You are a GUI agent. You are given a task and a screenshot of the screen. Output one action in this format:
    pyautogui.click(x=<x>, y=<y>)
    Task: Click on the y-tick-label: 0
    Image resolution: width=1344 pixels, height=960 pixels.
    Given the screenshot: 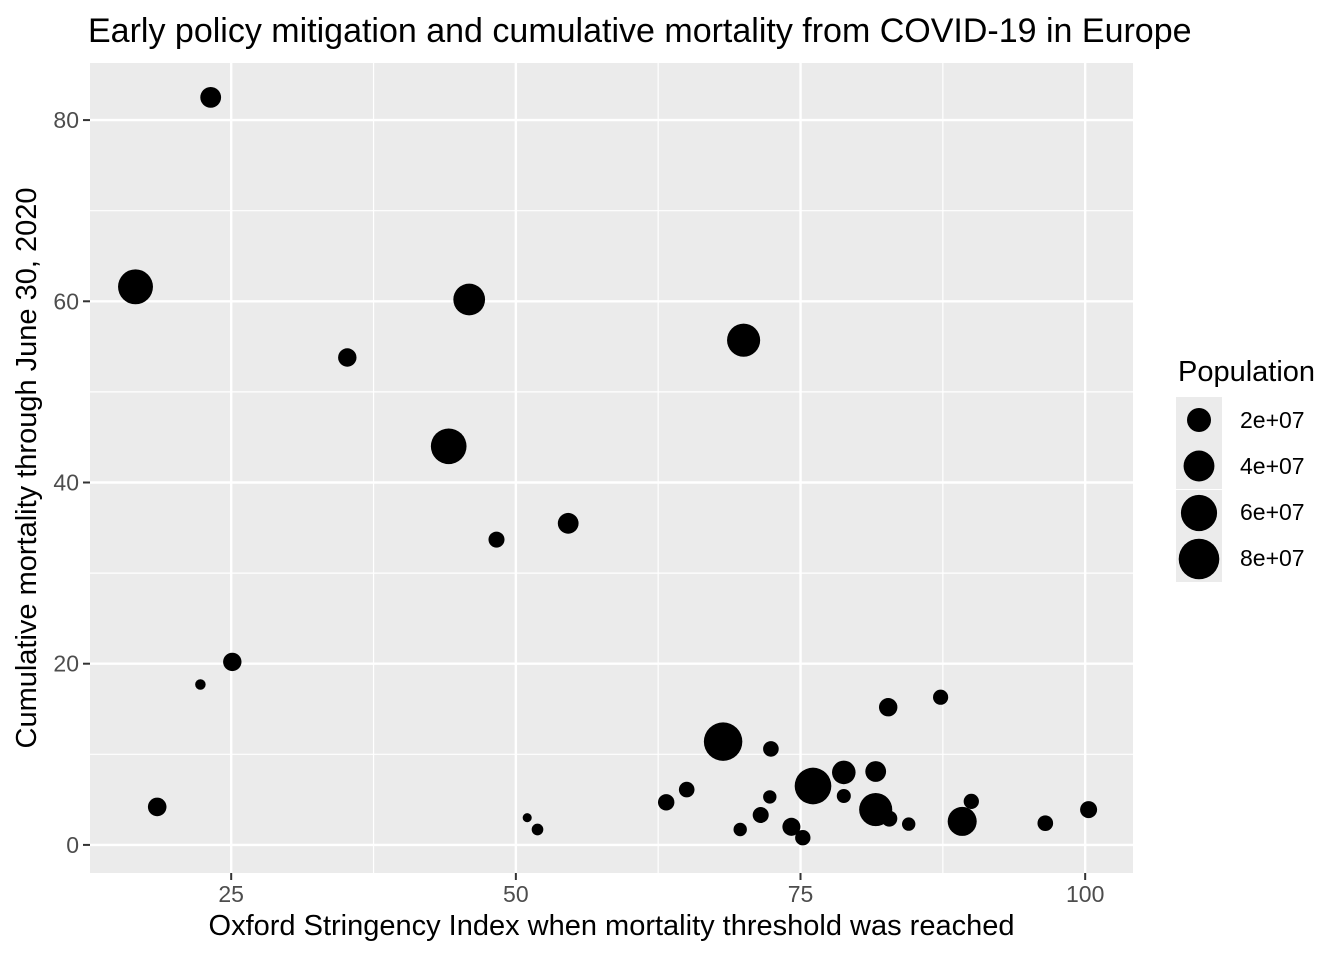 What is the action you would take?
    pyautogui.click(x=72, y=845)
    